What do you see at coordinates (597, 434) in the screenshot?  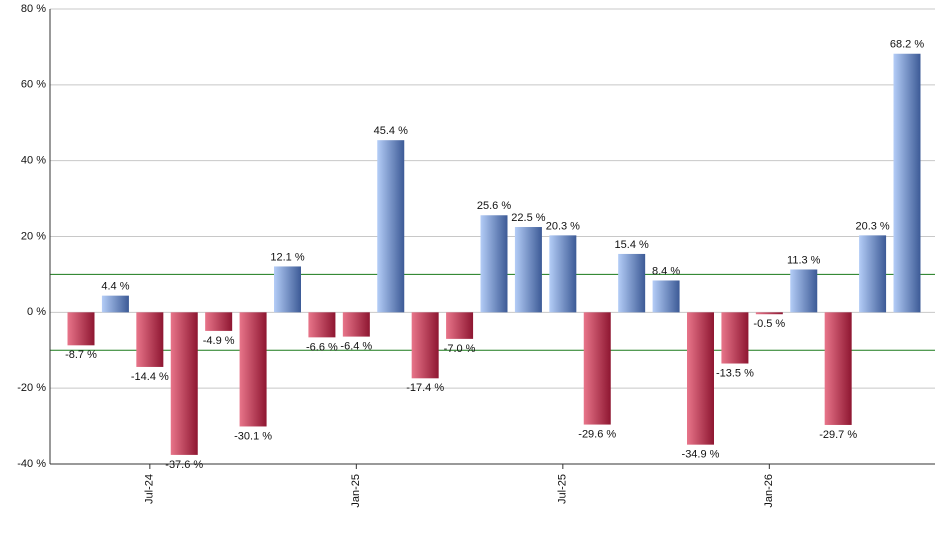 I see `value-label: -29.6 %` at bounding box center [597, 434].